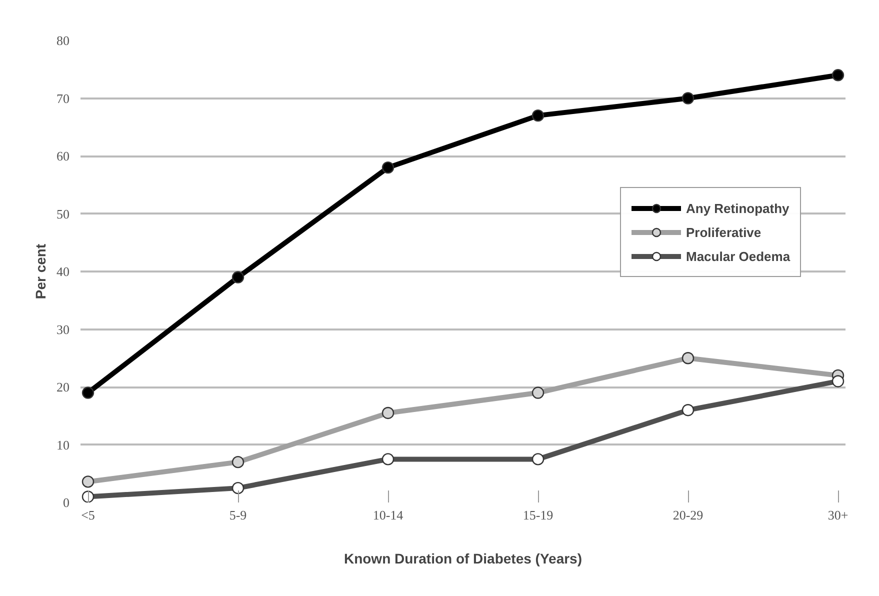 Image resolution: width=879 pixels, height=596 pixels. Describe the element at coordinates (63, 271) in the screenshot. I see `y-tick-label: 40` at that location.